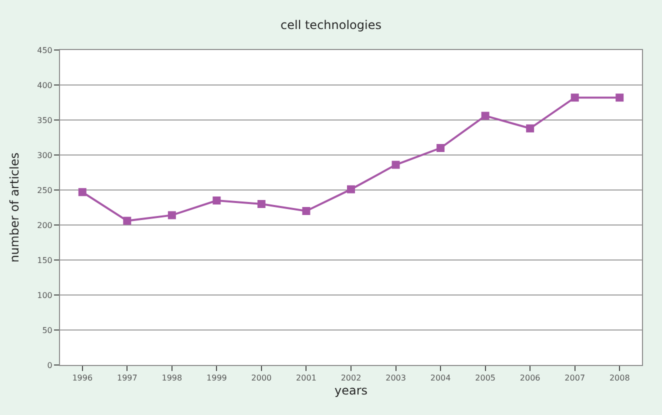 The width and height of the screenshot is (662, 415). What do you see at coordinates (82, 378) in the screenshot?
I see `x-tick-label: 1996` at bounding box center [82, 378].